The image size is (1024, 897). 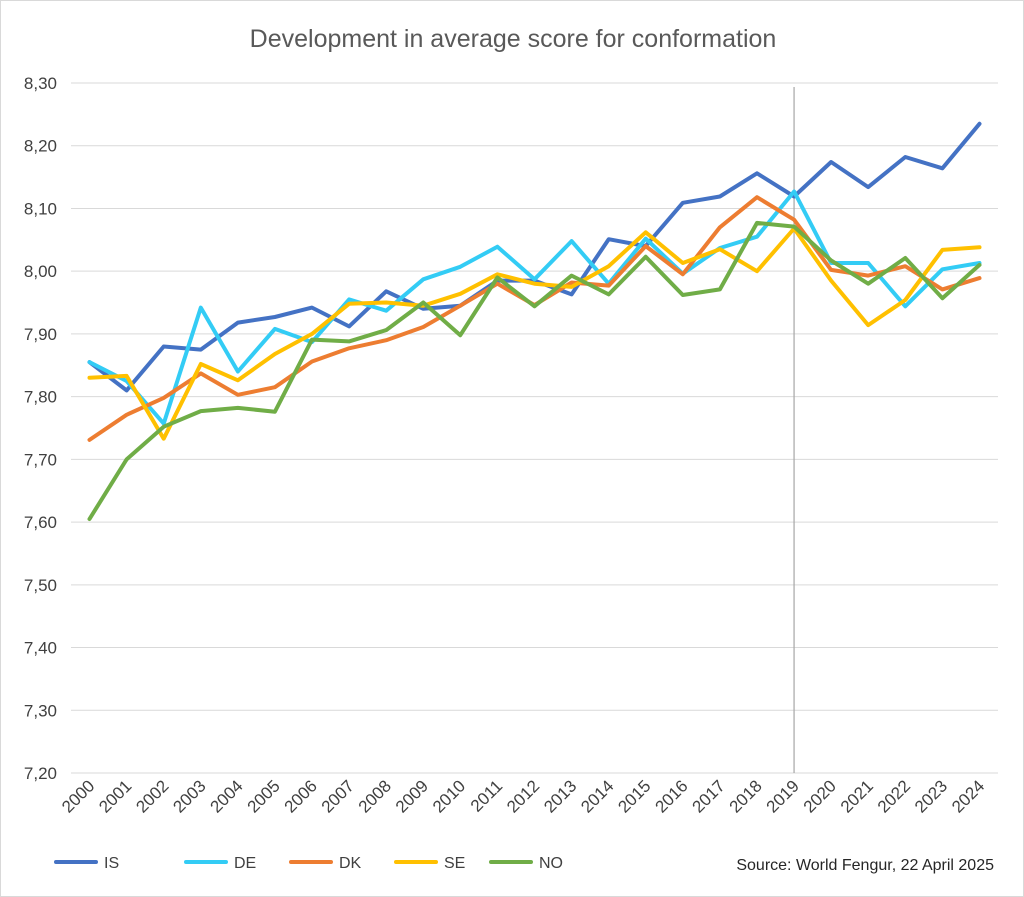 What do you see at coordinates (40, 585) in the screenshot?
I see `y-tick-label: 7,50` at bounding box center [40, 585].